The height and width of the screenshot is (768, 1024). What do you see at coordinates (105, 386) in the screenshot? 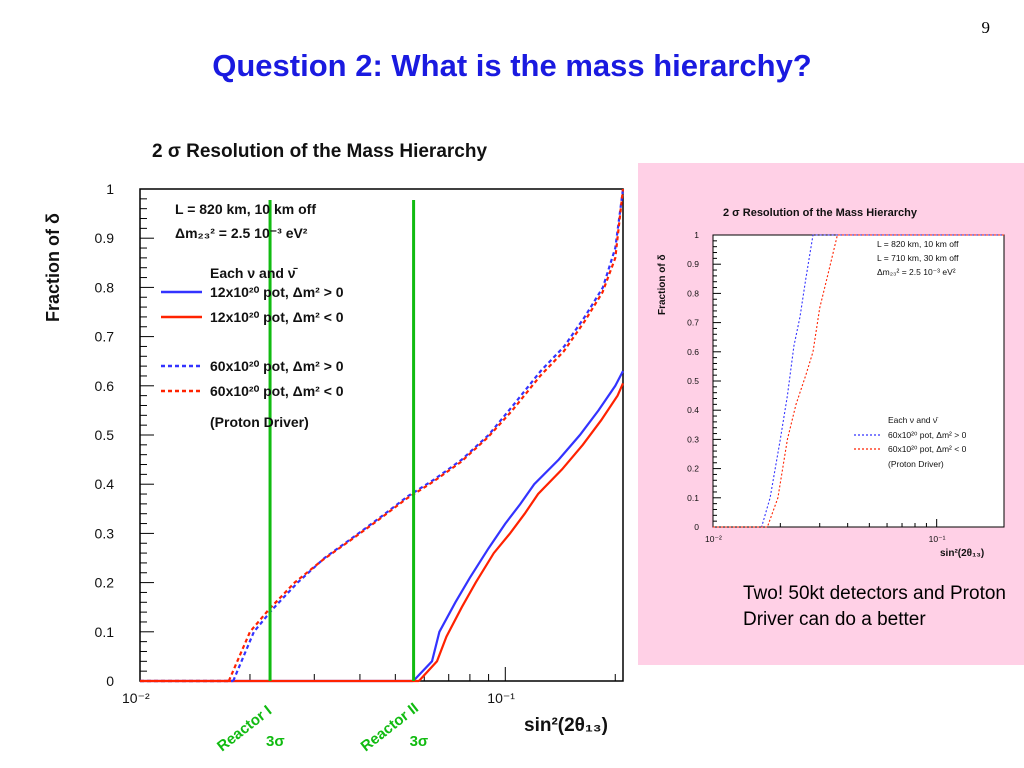
I see `main-y-tick-label: 0.6` at bounding box center [105, 386].